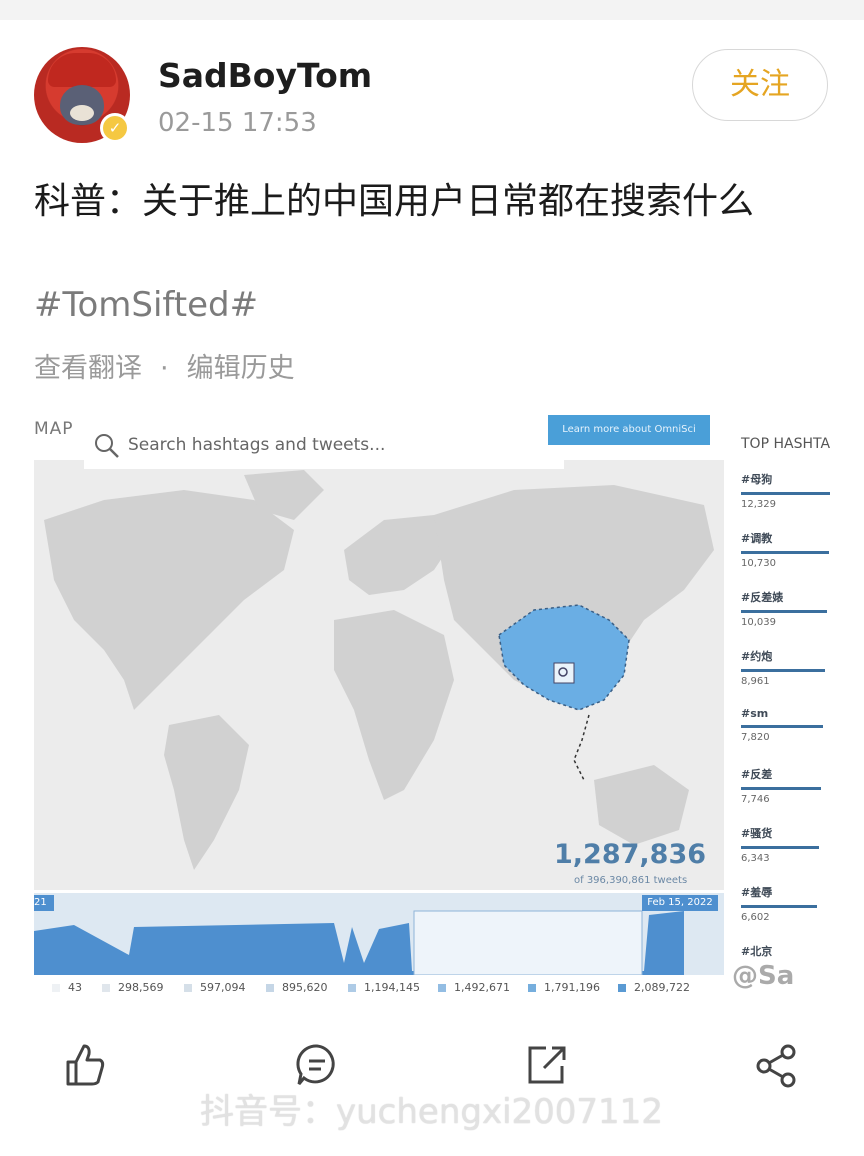 The image size is (864, 1156). Describe the element at coordinates (85, 1065) in the screenshot. I see `thumbs-up-icon` at that location.